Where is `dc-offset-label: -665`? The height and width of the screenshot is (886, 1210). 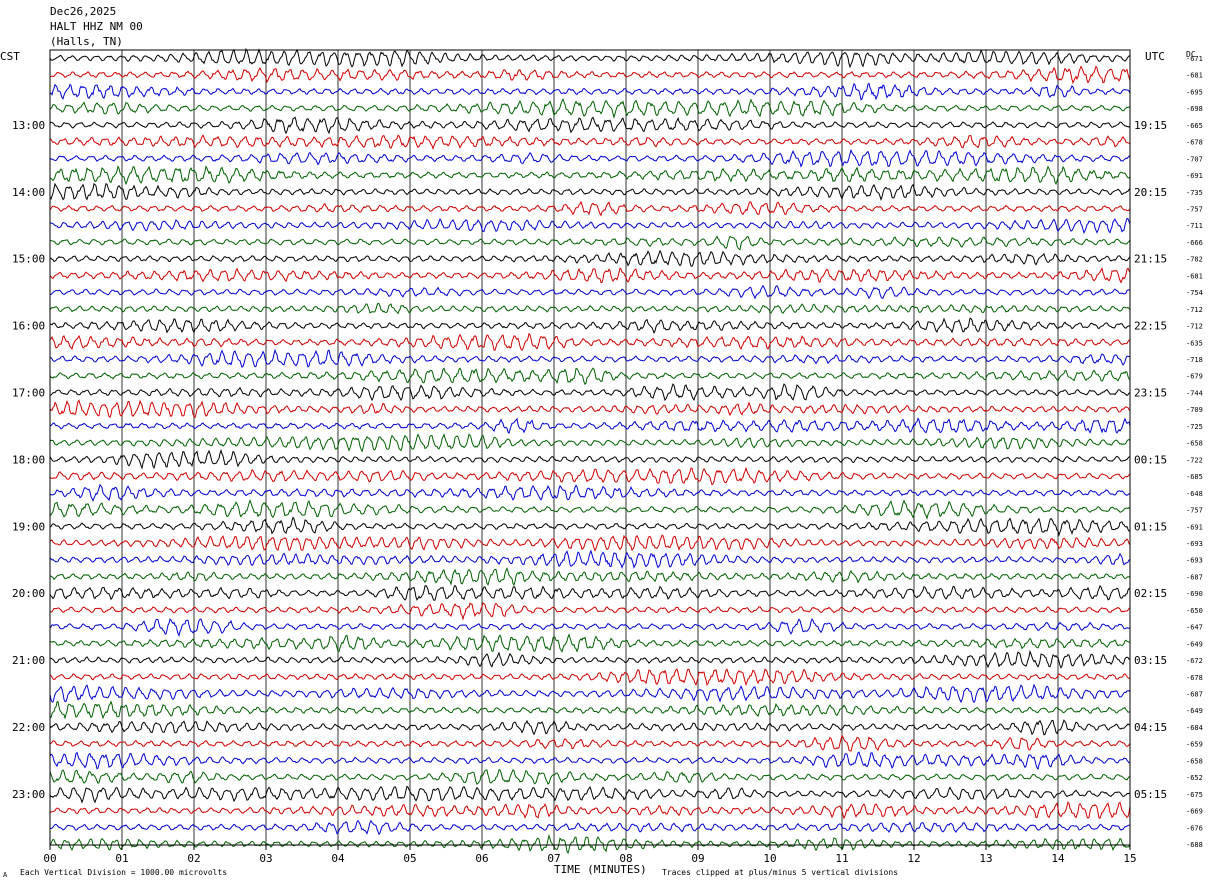 dc-offset-label: -665 is located at coordinates (1194, 126).